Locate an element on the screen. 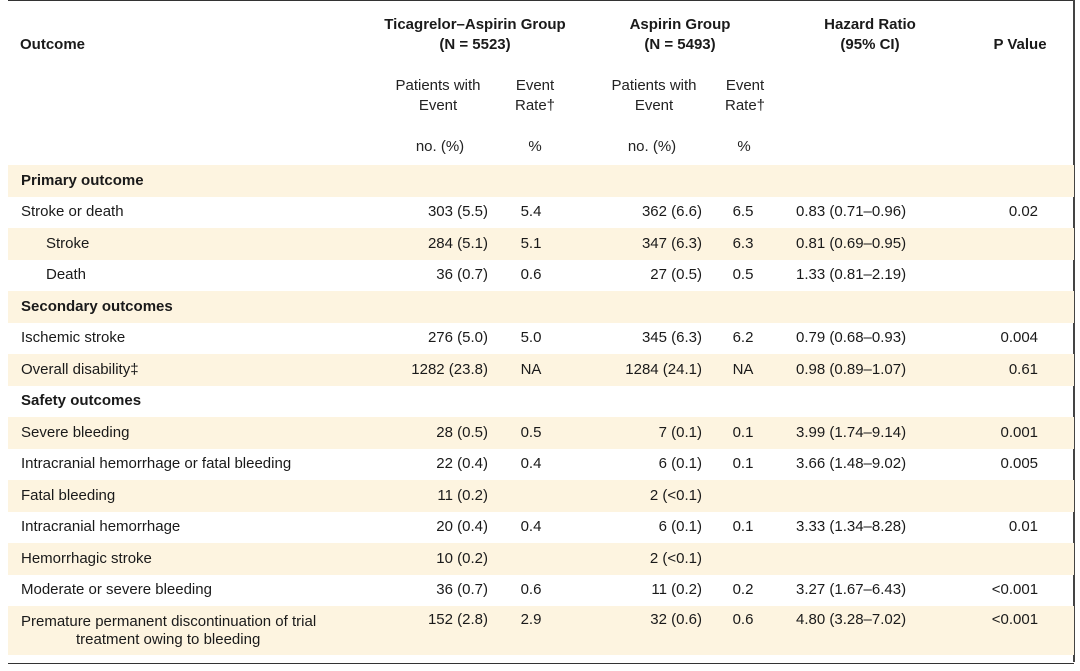 Image resolution: width=1080 pixels, height=671 pixels. cell-p-value: 0.004 is located at coordinates (1019, 338).